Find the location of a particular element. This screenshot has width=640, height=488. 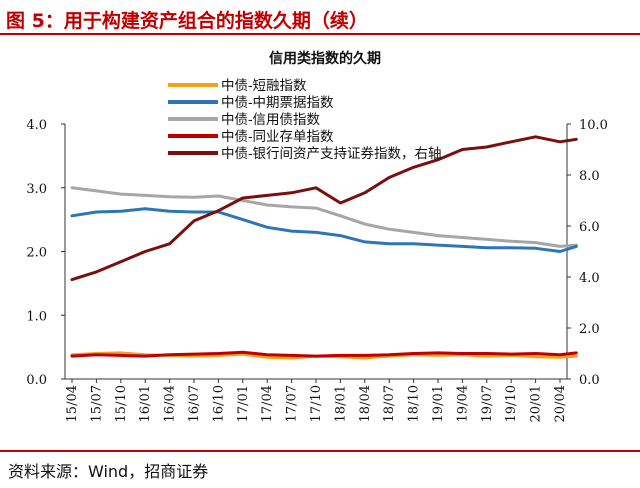

x-tick-label: 19/04 is located at coordinates (462, 403).